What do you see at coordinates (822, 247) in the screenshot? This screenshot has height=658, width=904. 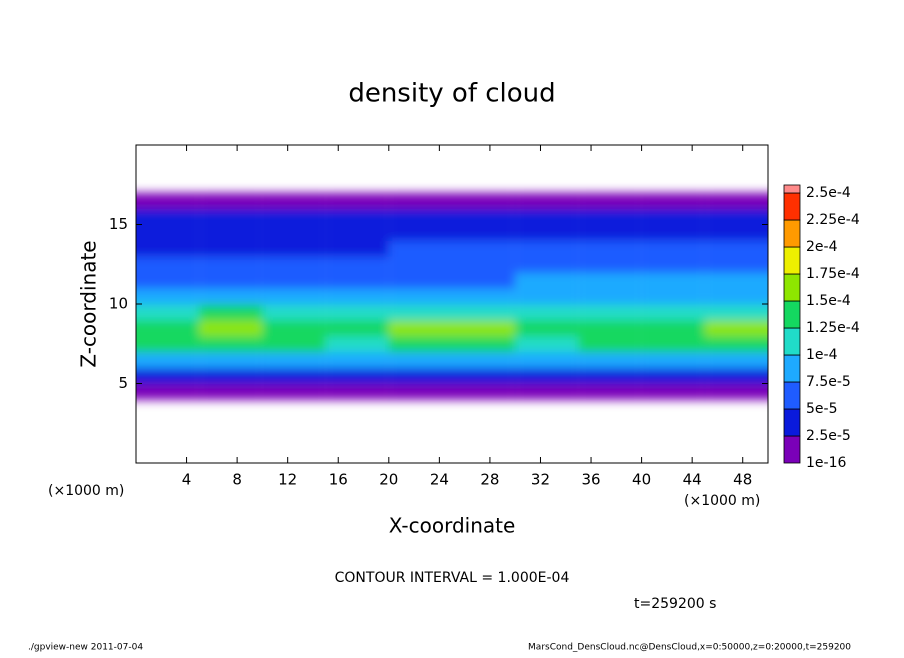 I see `colorbar-label: 2e-4` at bounding box center [822, 247].